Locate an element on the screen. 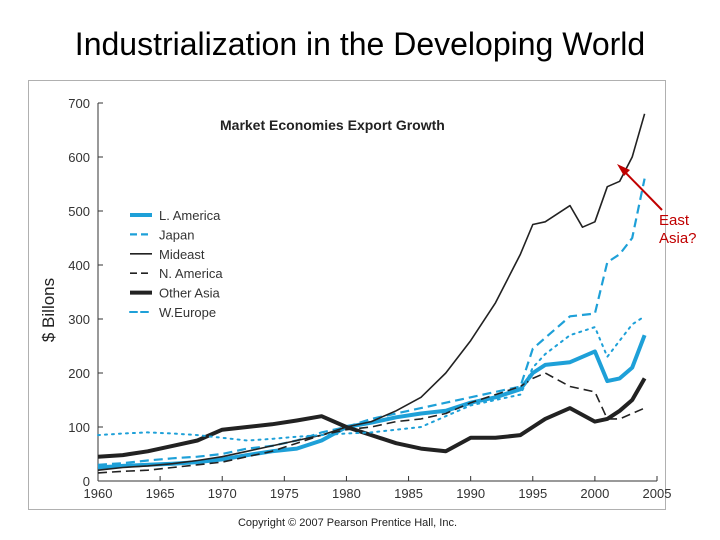 This screenshot has width=720, height=540. series-line-other-asia is located at coordinates (372, 418).